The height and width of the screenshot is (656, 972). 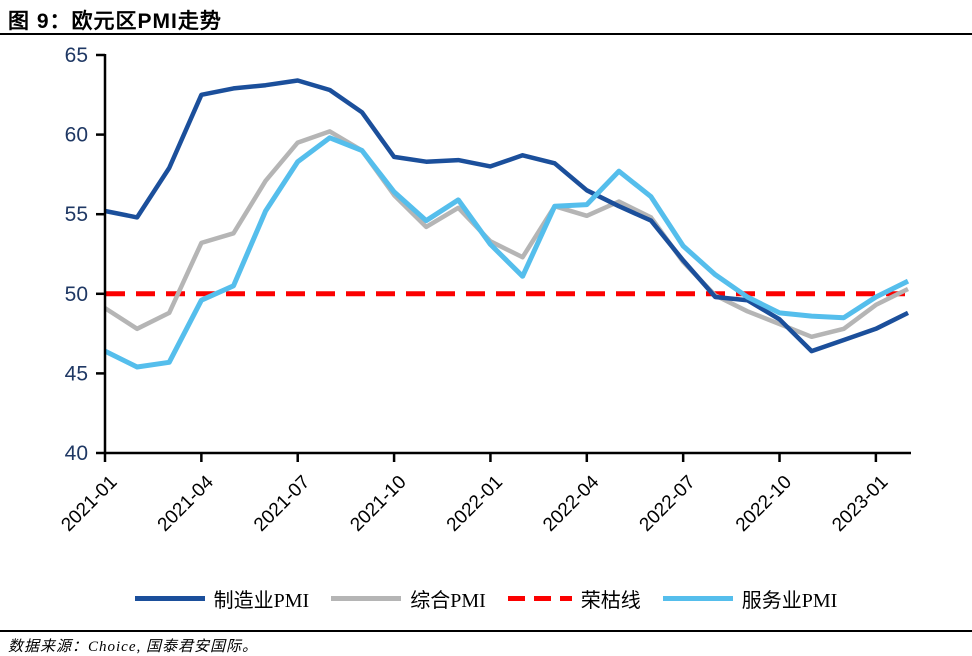 What do you see at coordinates (860, 504) in the screenshot?
I see `x-tick-label: 2023-01` at bounding box center [860, 504].